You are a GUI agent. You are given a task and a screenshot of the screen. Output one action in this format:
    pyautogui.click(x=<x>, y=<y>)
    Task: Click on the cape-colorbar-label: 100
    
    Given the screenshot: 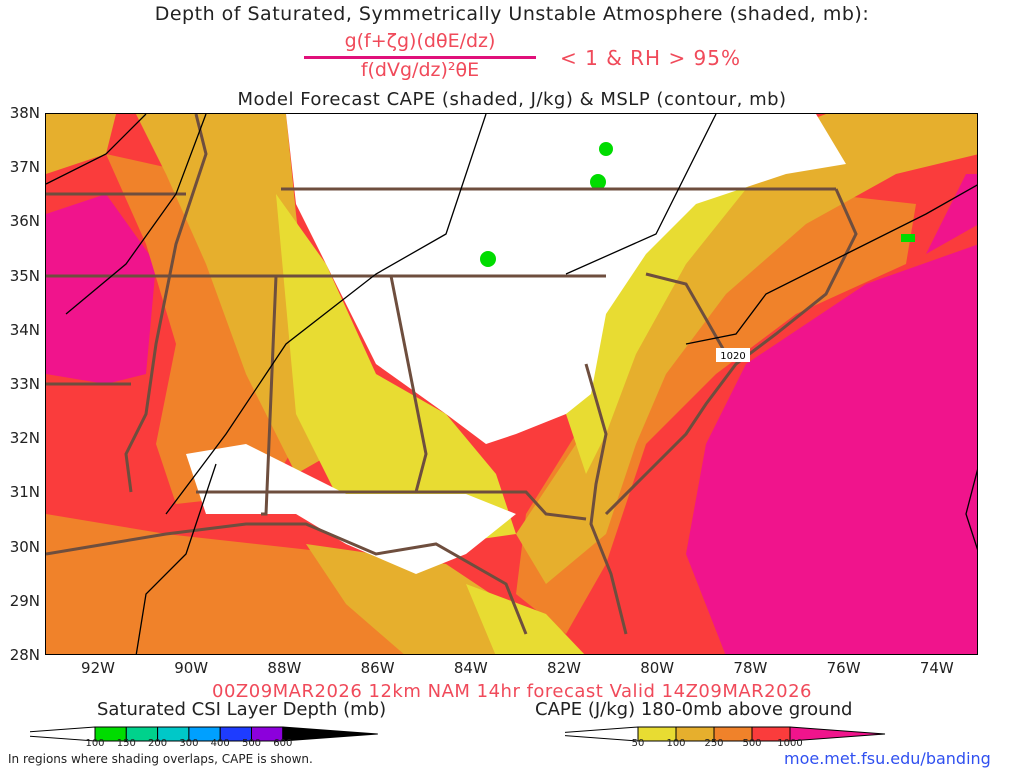 What is the action you would take?
    pyautogui.click(x=676, y=743)
    